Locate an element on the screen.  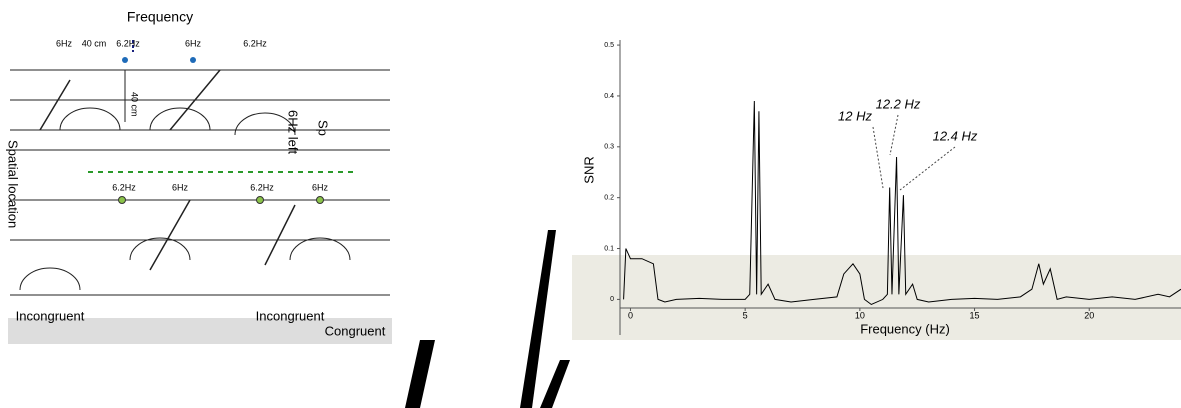
x-tick-label: 20 is located at coordinates (1089, 315).